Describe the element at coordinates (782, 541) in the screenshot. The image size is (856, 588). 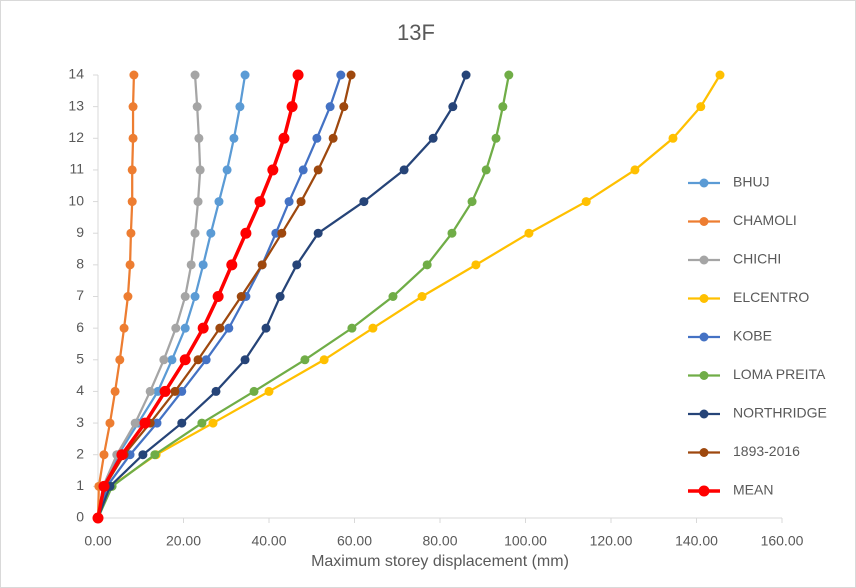
I see `x-tick-label: 160.00` at that location.